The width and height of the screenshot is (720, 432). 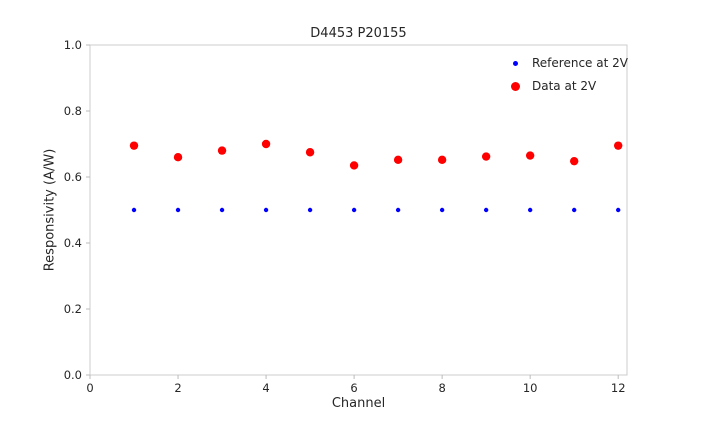 I want to click on y-axis-label: Responsivity (A/W), so click(x=50, y=210).